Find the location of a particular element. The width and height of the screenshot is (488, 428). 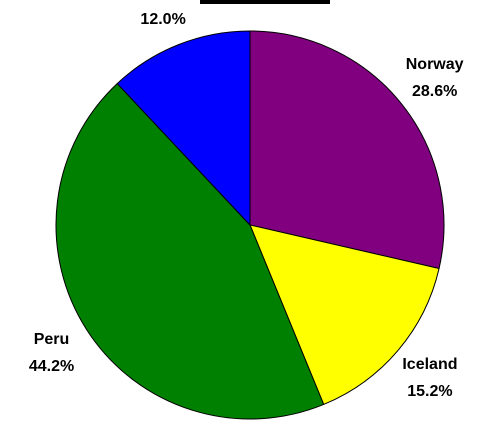

slice-value-label: 12.0% is located at coordinates (162, 19).